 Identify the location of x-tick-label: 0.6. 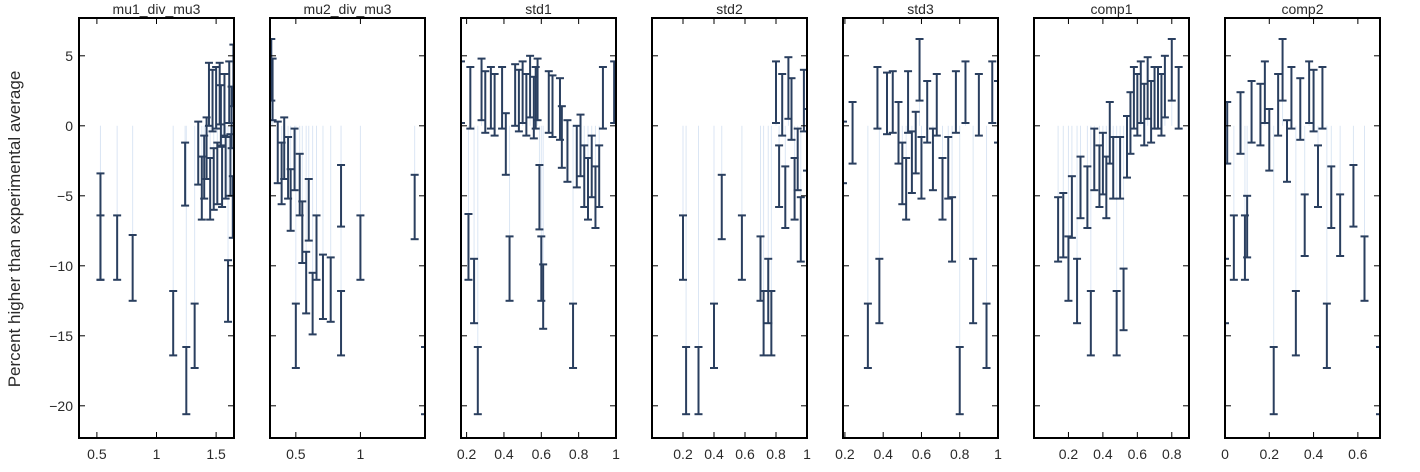
(745, 454).